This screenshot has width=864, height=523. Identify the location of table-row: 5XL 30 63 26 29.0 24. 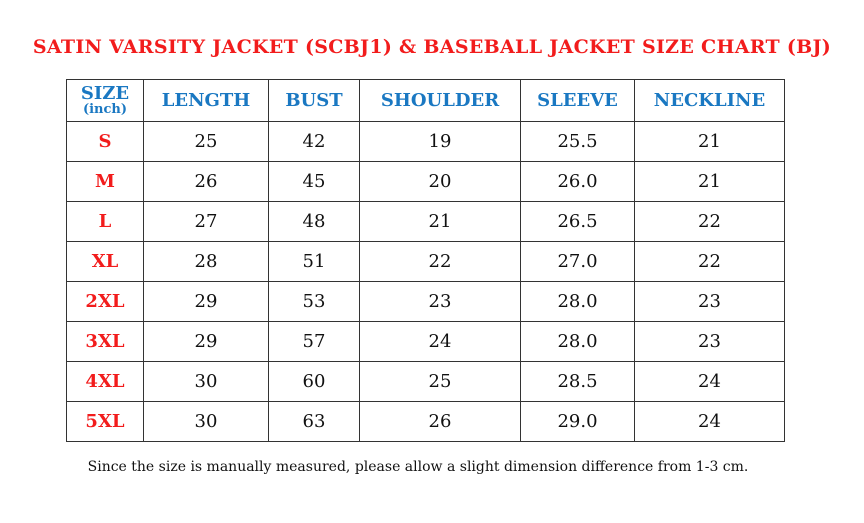
(425, 421).